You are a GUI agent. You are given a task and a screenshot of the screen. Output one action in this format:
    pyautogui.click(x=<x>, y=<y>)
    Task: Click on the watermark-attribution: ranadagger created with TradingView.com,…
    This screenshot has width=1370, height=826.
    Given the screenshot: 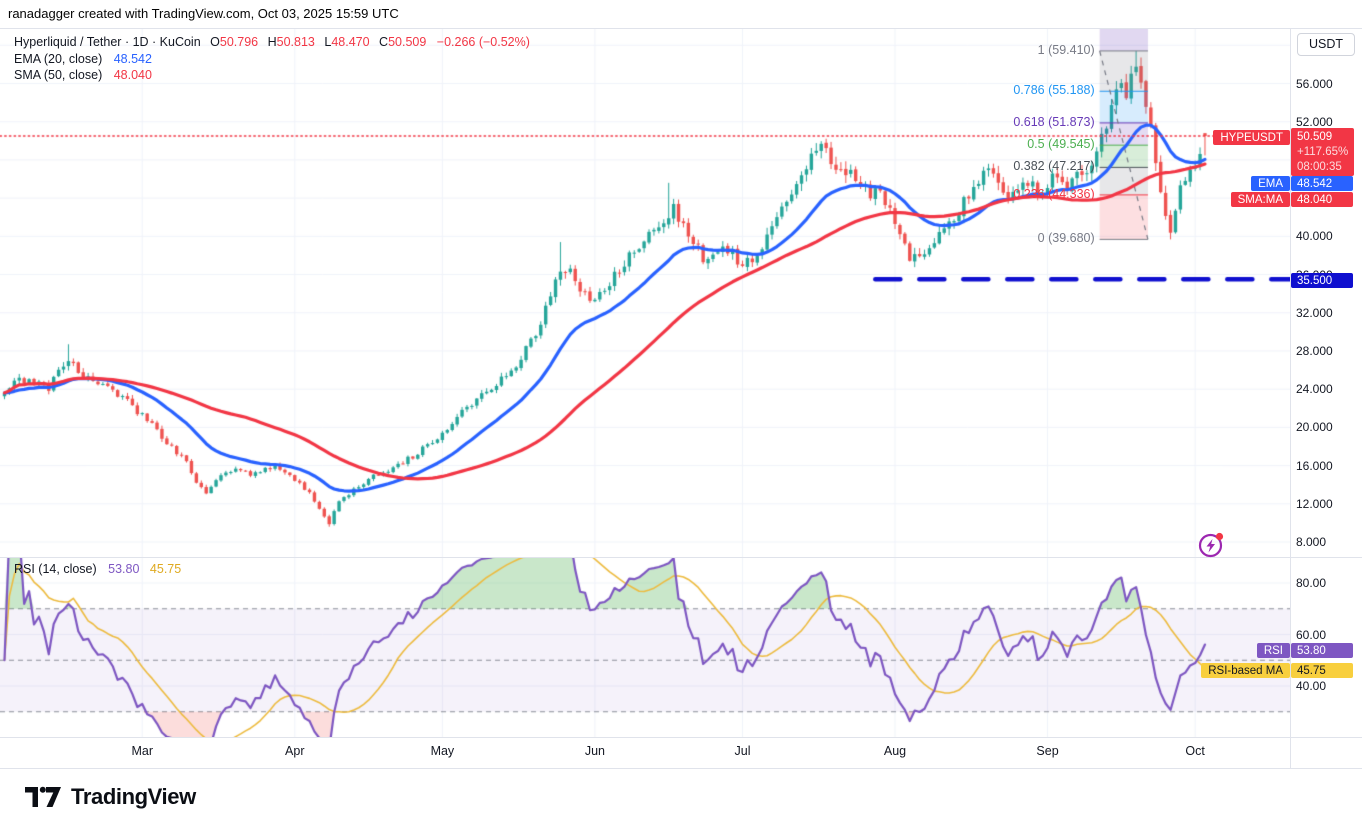 What is the action you would take?
    pyautogui.click(x=203, y=13)
    